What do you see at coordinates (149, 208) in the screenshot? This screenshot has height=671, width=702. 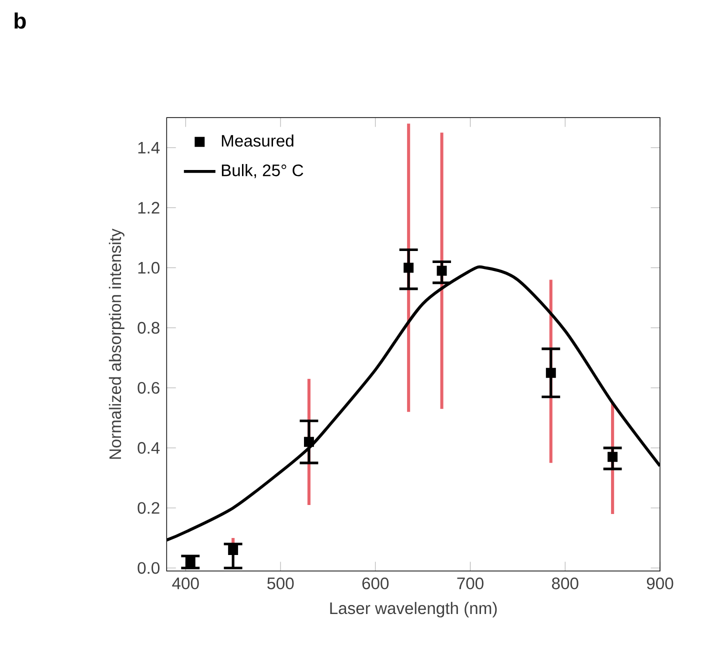 I see `y-tick-label: 1.2` at bounding box center [149, 208].